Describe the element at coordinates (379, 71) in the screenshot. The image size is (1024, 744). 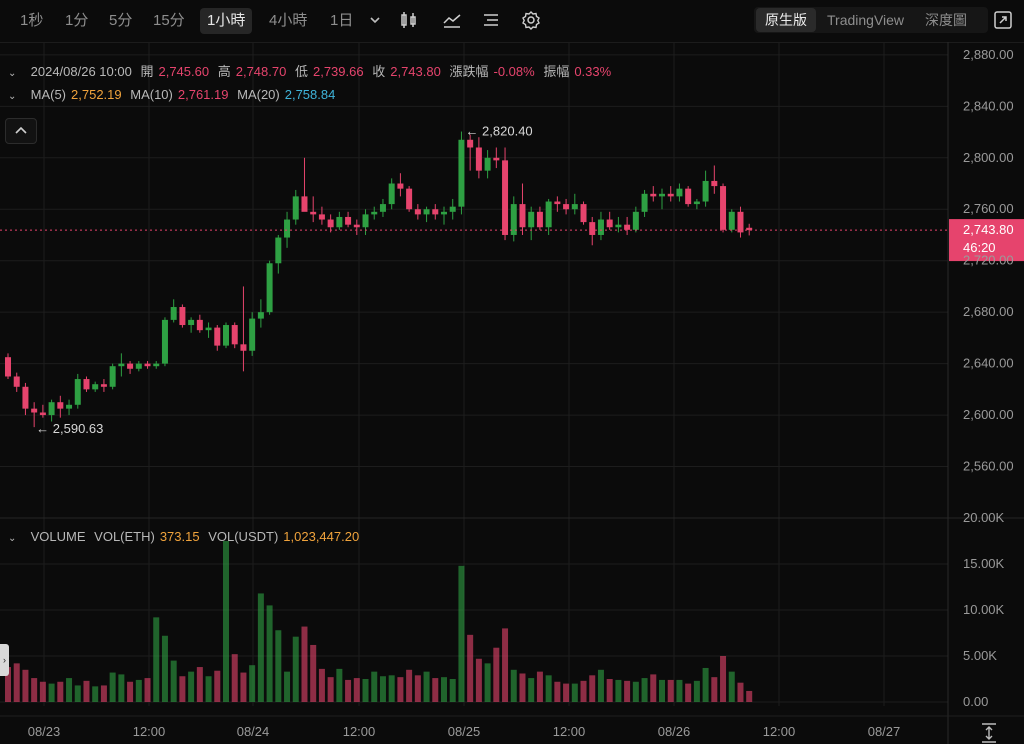
I see `close-label: 收` at that location.